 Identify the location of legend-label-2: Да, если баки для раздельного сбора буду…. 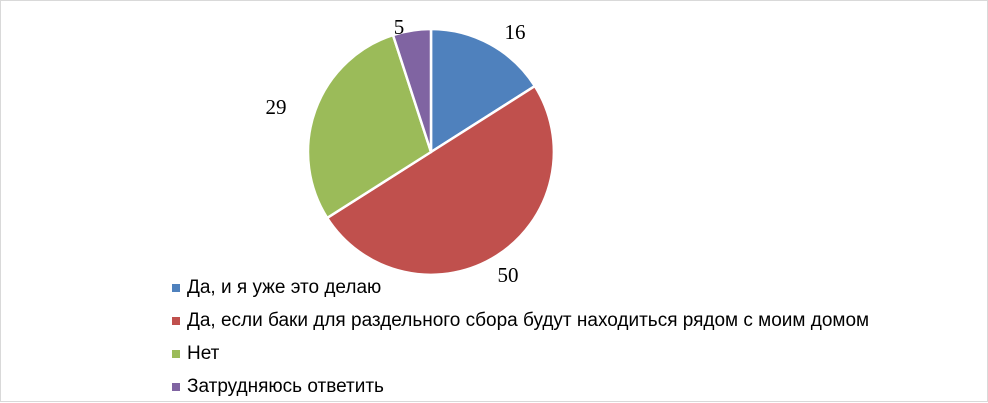
(528, 320).